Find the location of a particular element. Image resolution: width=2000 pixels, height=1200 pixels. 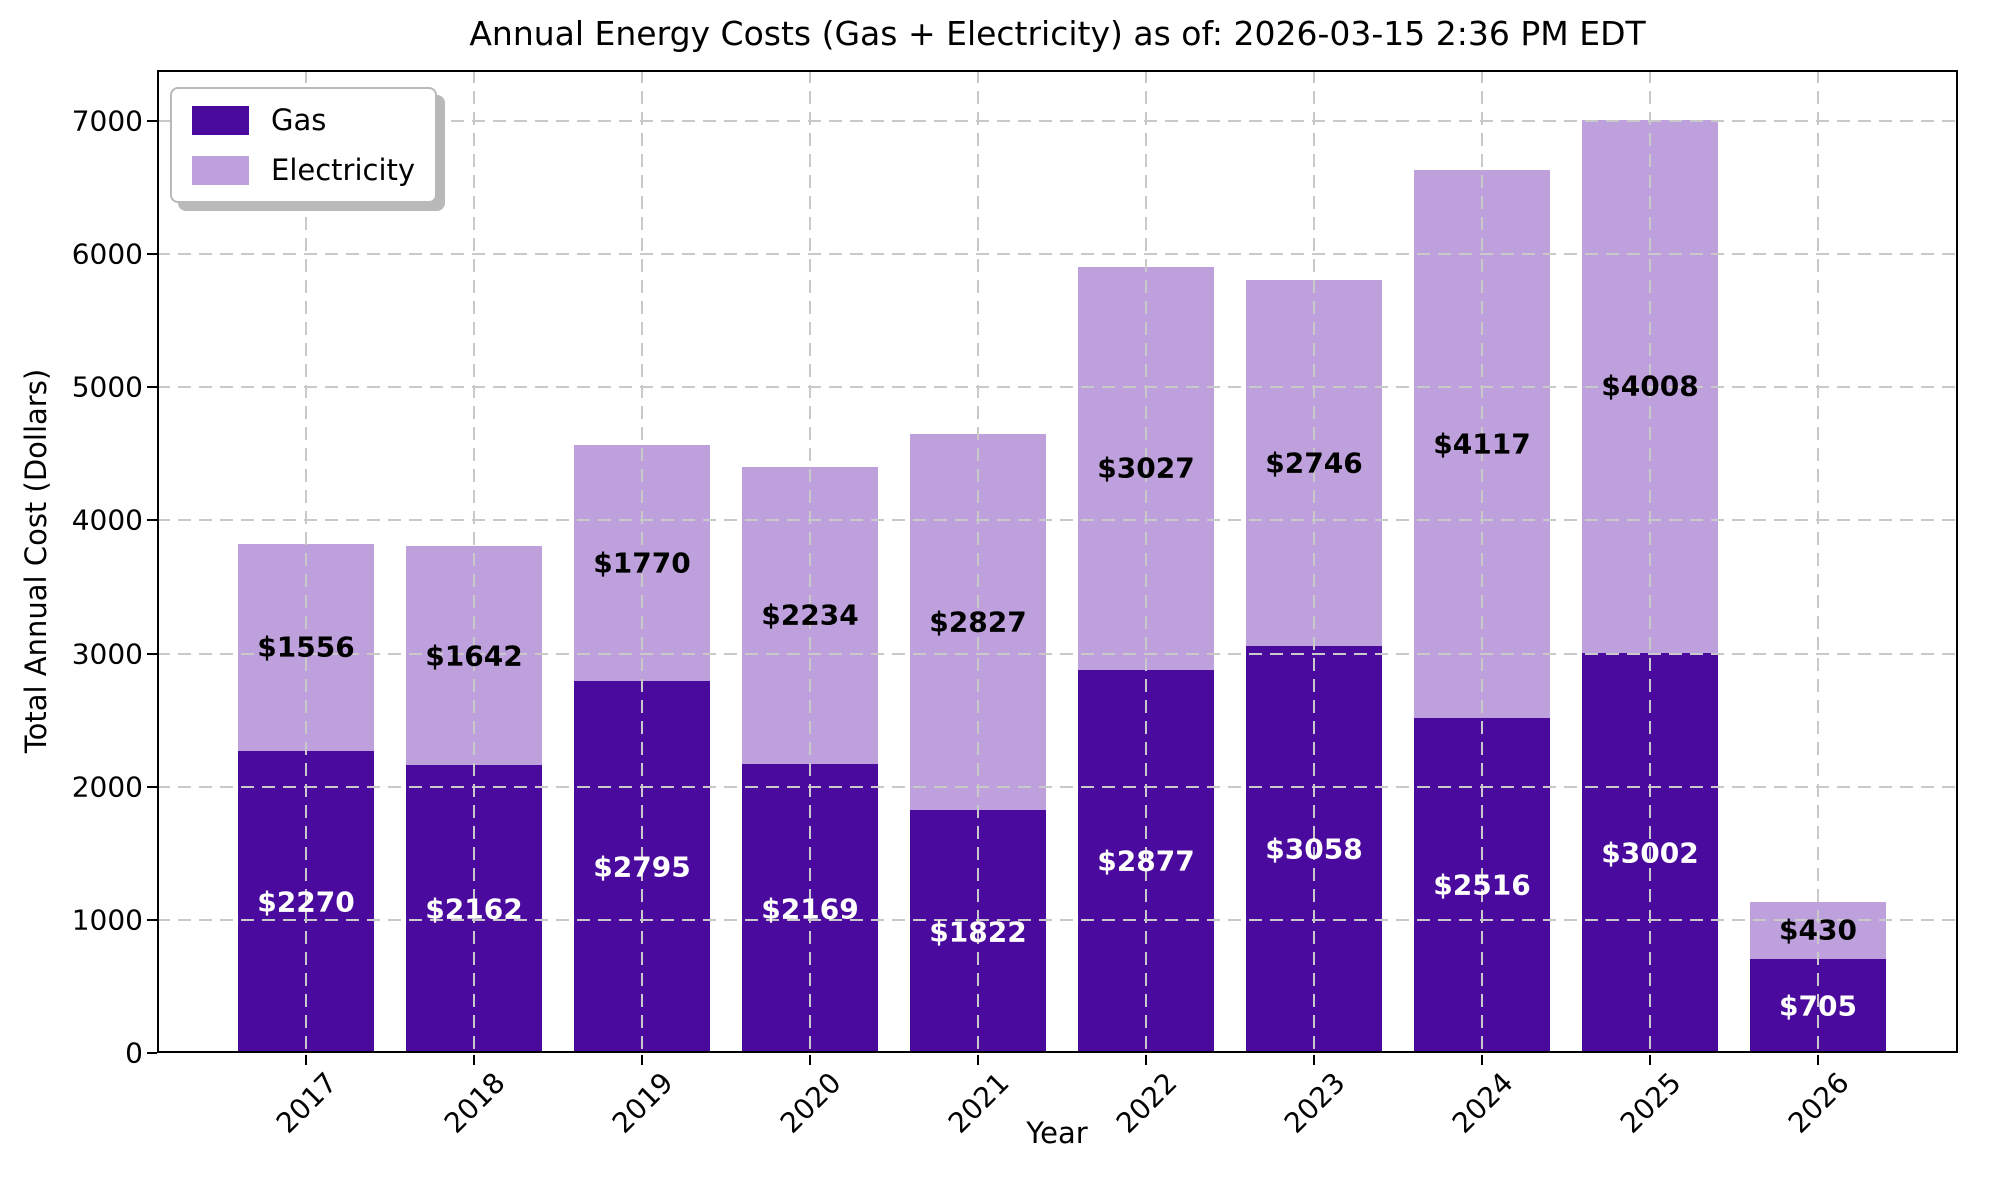

bar-value-label-gas-2019: $2795 is located at coordinates (642, 867).